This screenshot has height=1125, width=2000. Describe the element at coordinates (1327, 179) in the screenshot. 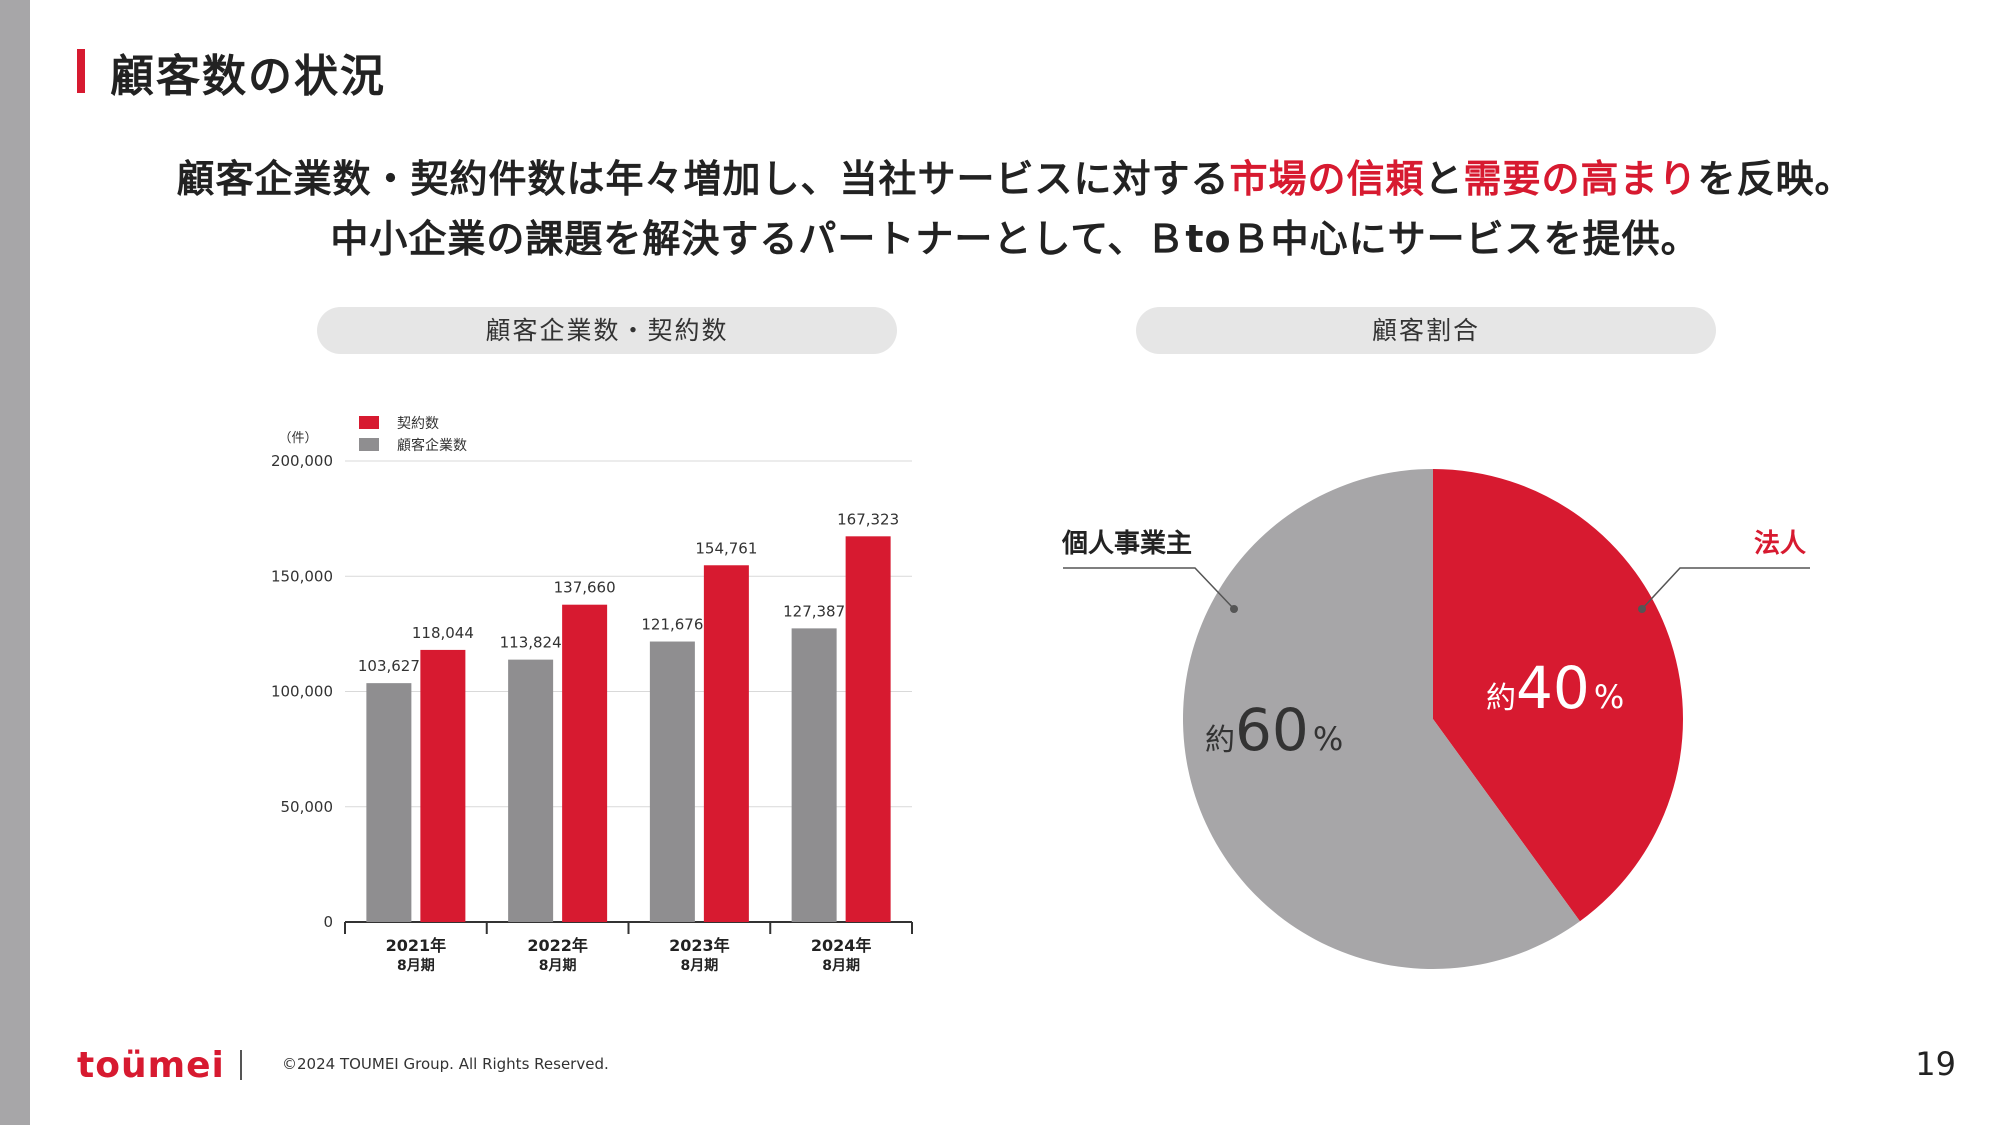

I see `lead-highlight-market-trust: 市場の信頼` at that location.